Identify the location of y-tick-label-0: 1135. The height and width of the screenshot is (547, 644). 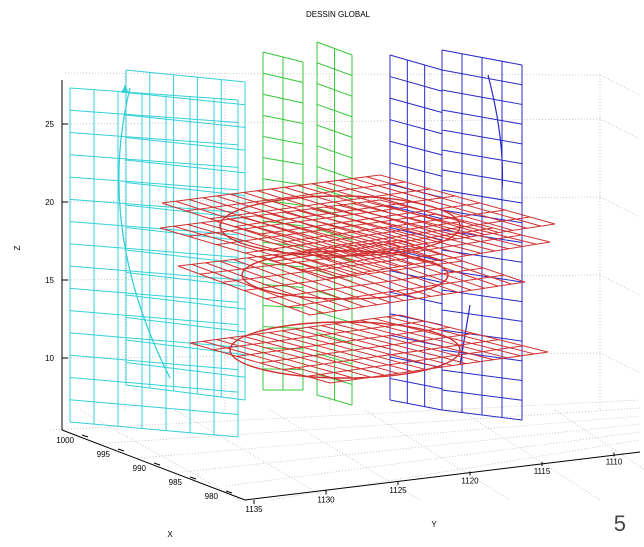
(254, 509).